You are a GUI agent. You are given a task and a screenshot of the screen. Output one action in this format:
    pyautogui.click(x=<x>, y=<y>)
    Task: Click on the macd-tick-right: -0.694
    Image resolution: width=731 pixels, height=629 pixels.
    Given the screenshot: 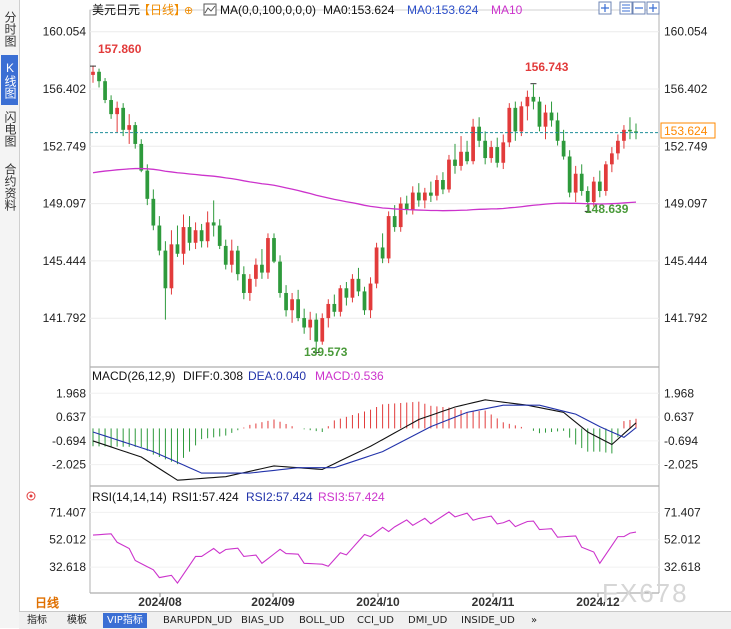 What is the action you would take?
    pyautogui.click(x=681, y=441)
    